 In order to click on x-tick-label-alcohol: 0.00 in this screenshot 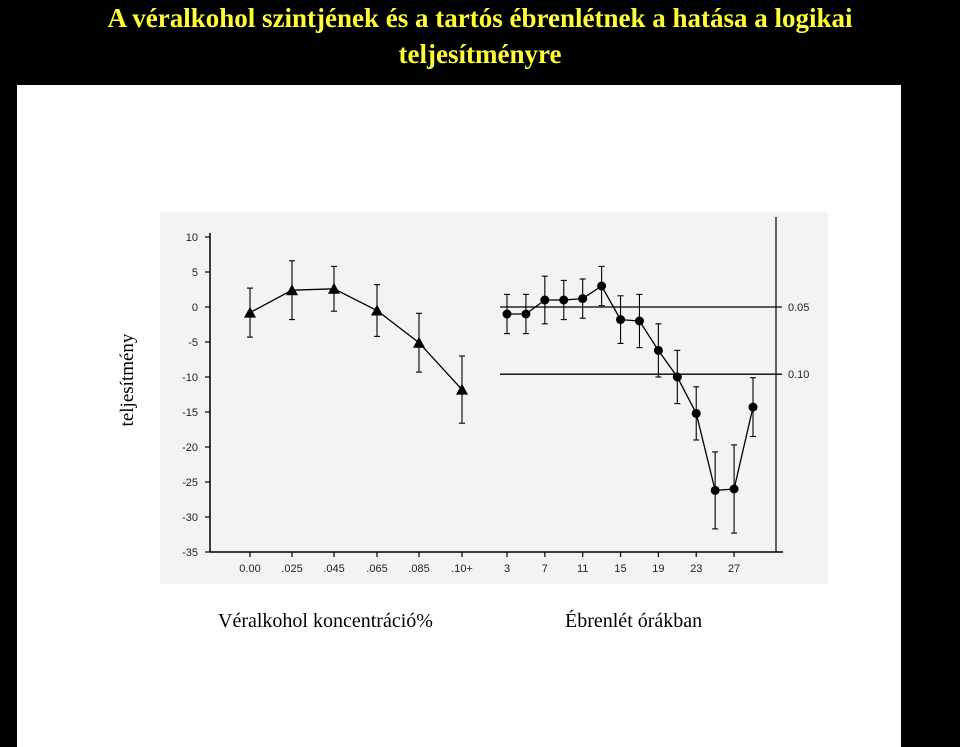, I will do `click(249, 569)`.